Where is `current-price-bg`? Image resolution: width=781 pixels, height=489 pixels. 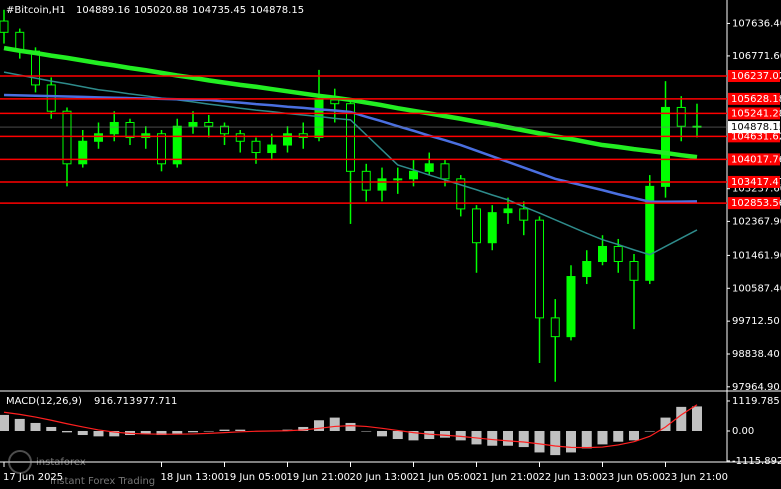
current-price-bg is located at coordinates (754, 127).